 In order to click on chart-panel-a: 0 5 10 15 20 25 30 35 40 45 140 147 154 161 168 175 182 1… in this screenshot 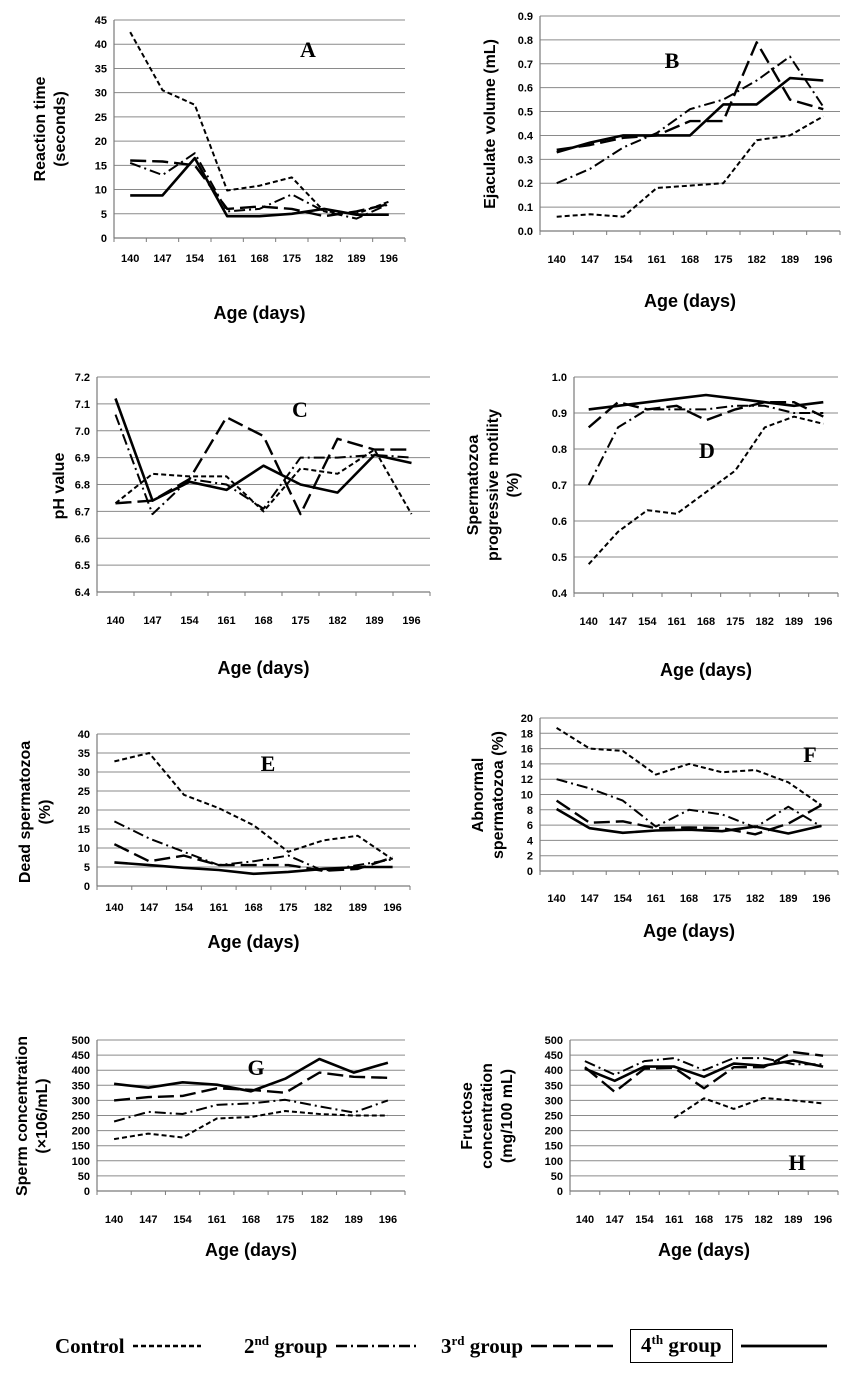, I will do `click(219, 169)`.